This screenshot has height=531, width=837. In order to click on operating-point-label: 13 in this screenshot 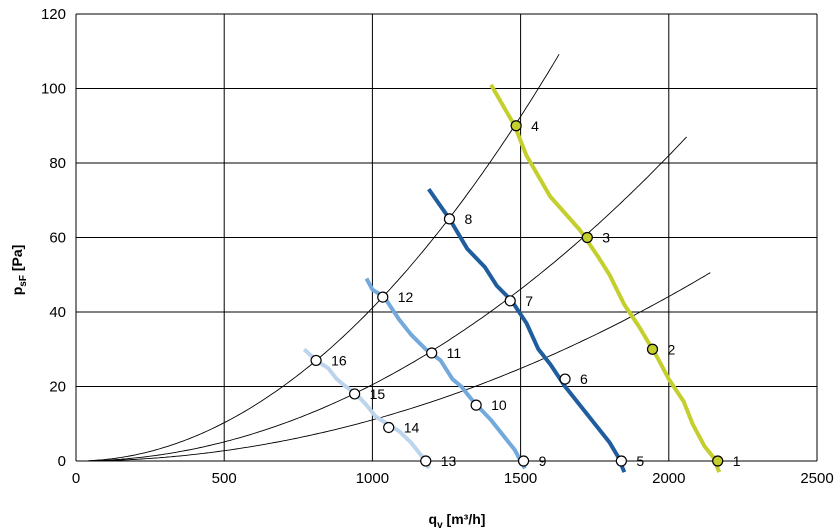, I will do `click(449, 461)`.